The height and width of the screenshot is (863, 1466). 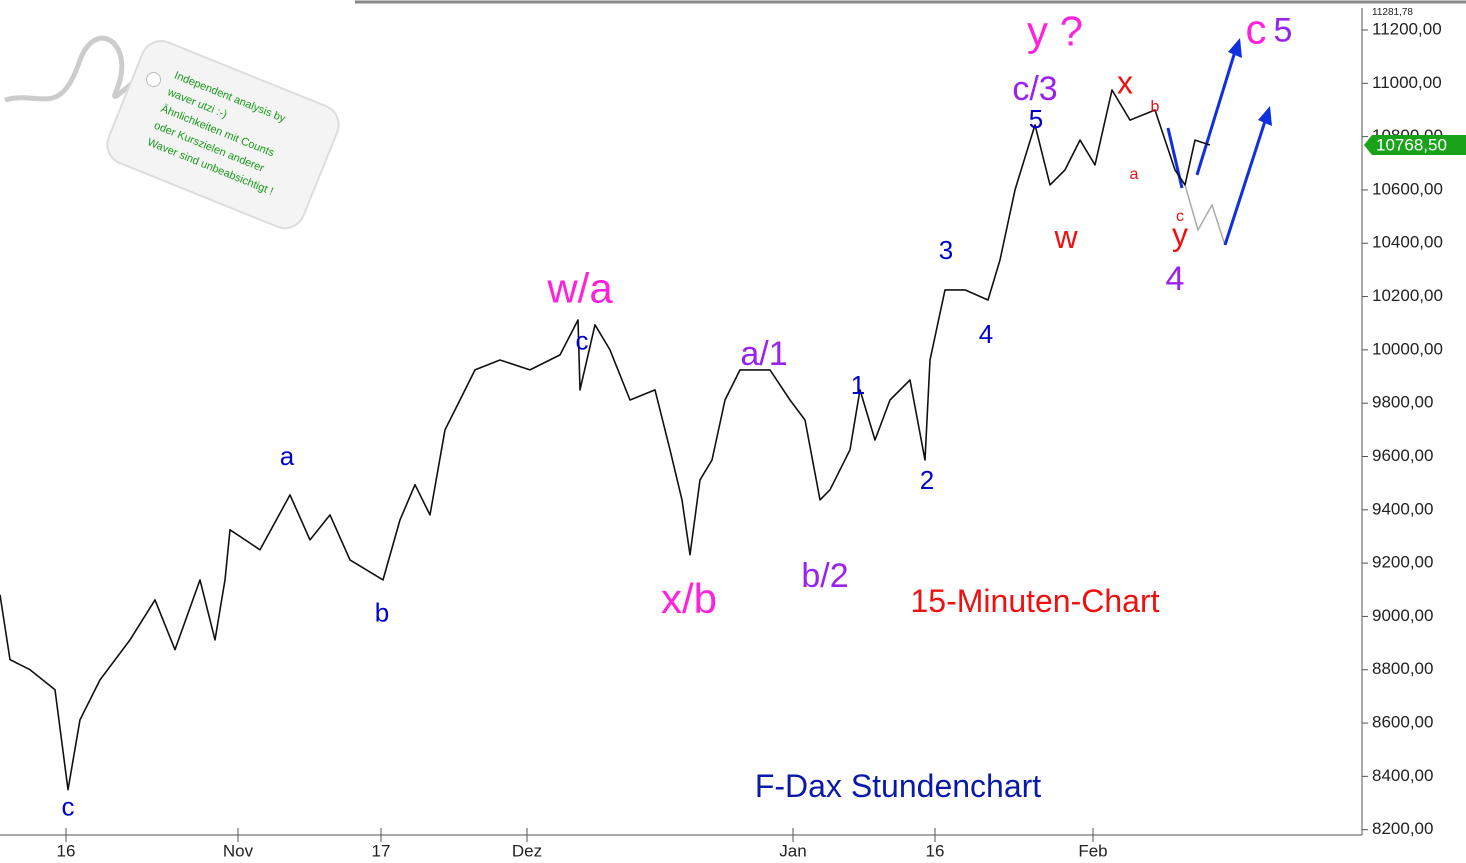 I want to click on wave-label: x/b, so click(x=689, y=598).